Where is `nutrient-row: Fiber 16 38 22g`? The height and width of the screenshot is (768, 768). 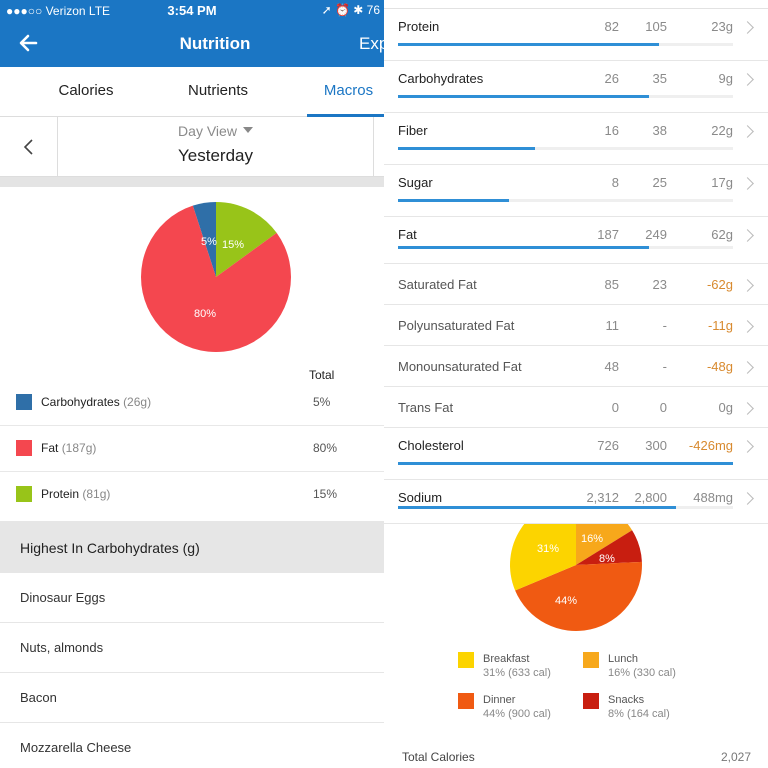 nutrient-row: Fiber 16 38 22g is located at coordinates (576, 139).